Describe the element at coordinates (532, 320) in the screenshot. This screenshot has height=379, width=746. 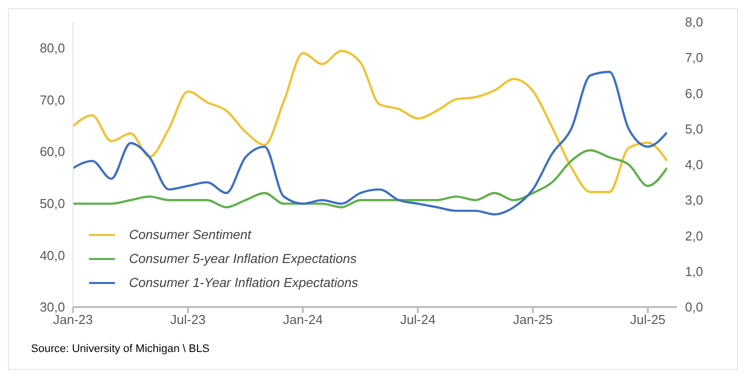
I see `x-tick-label: Jan-25` at that location.